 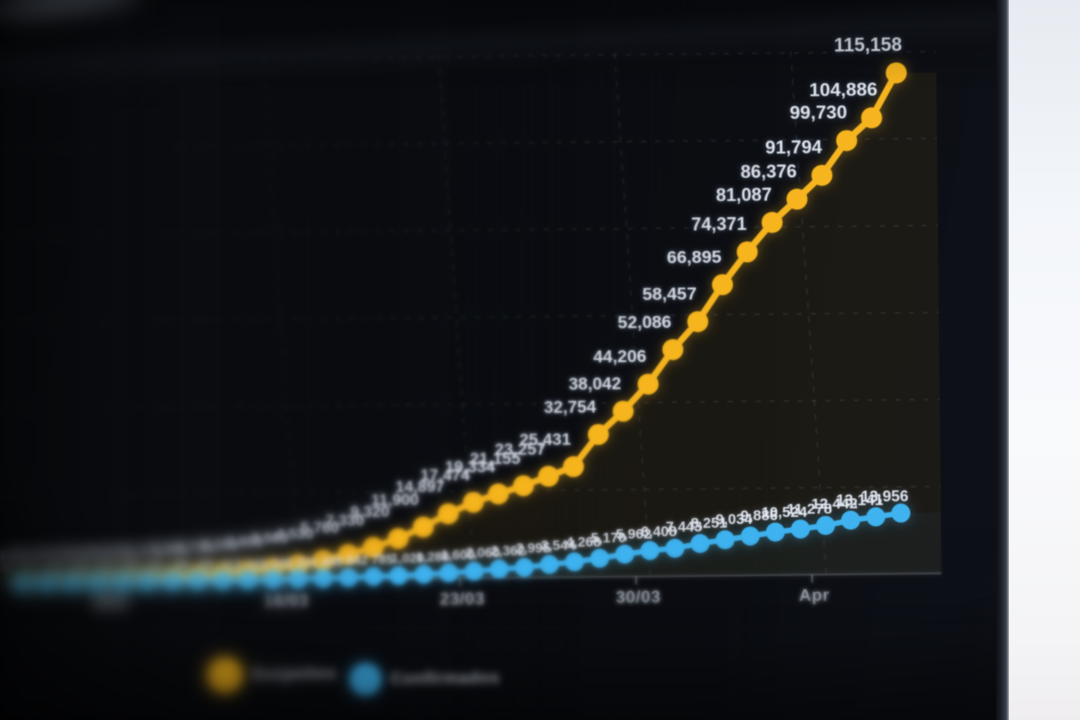 I want to click on monitor-bezel, so click(x=1002, y=360).